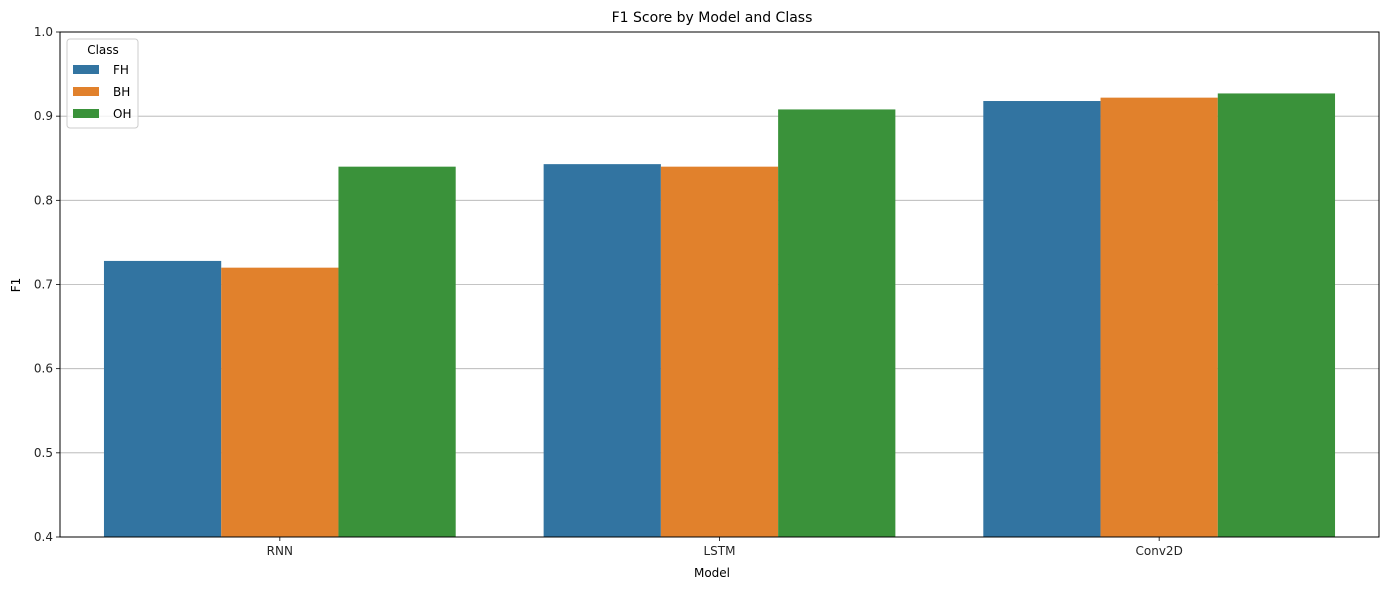 This screenshot has width=1389, height=590. I want to click on legend: Class FH BH OH, so click(102, 83).